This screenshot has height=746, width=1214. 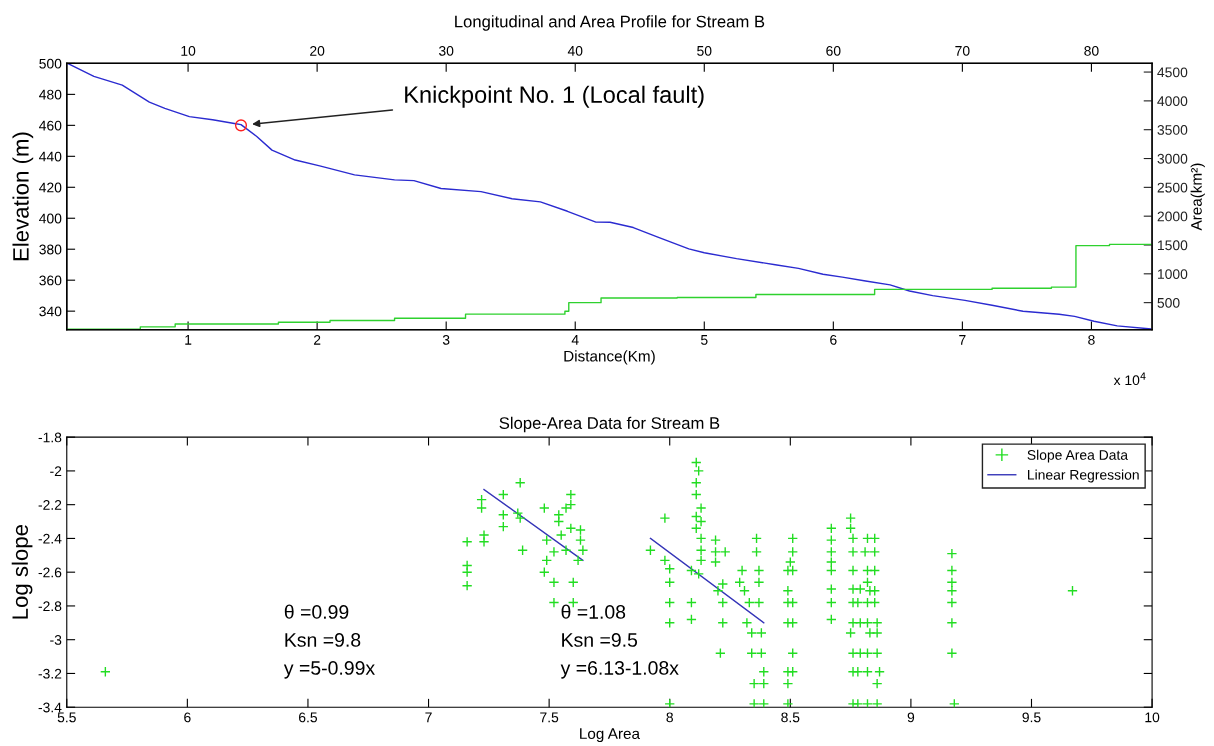 What do you see at coordinates (833, 50) in the screenshot?
I see `x2-tick-label: 60` at bounding box center [833, 50].